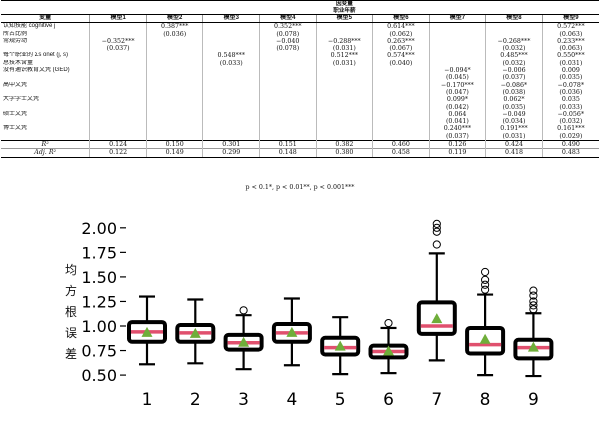 The image size is (600, 427). What do you see at coordinates (344, 10) in the screenshot?
I see `dependent-variable-subtitle: 职业年薪` at bounding box center [344, 10].